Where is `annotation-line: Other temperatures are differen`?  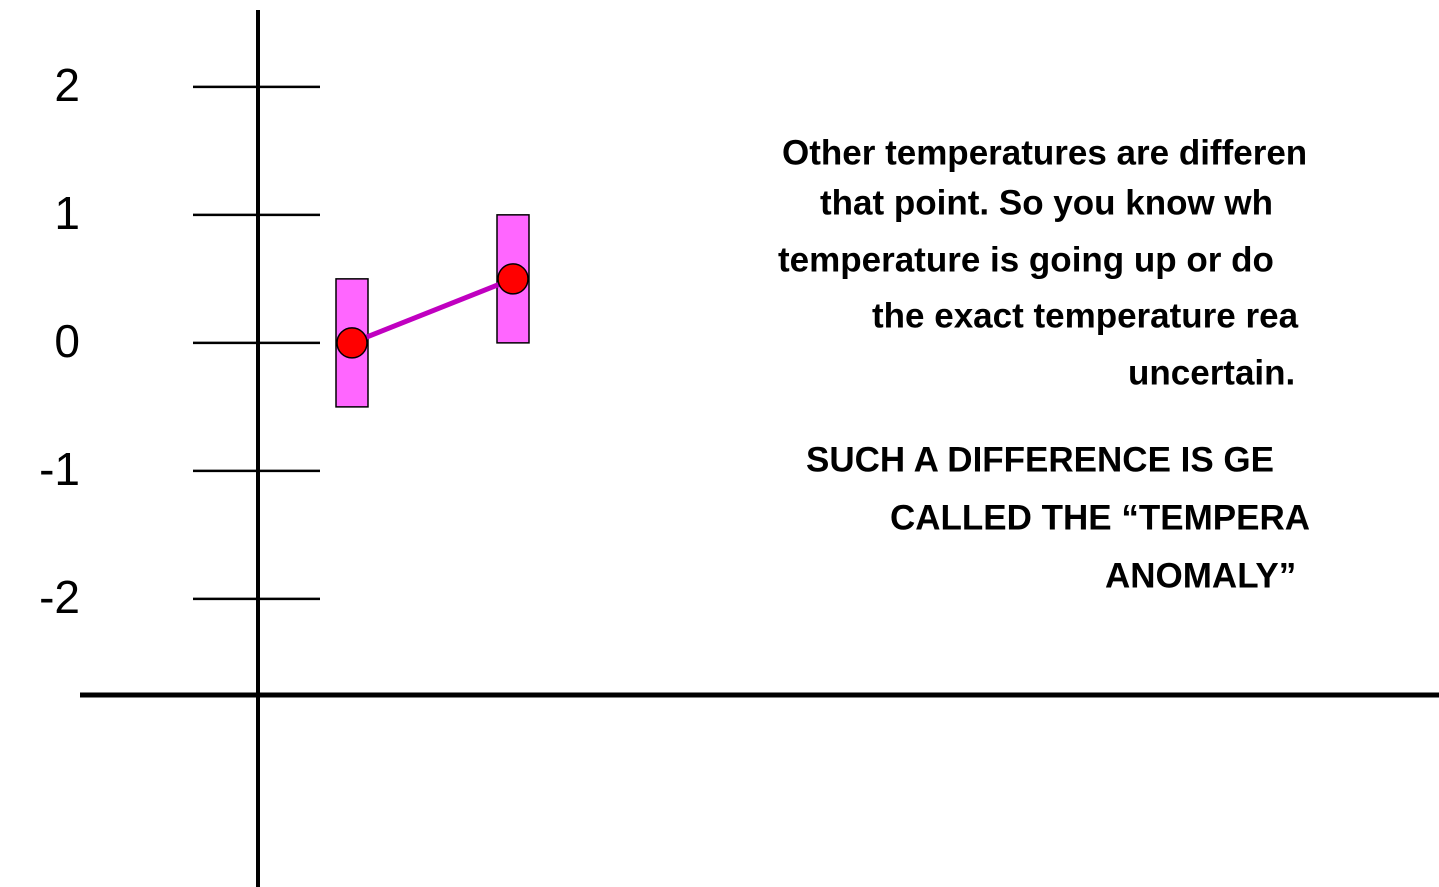
annotation-line: Other temperatures are differen is located at coordinates (1044, 152).